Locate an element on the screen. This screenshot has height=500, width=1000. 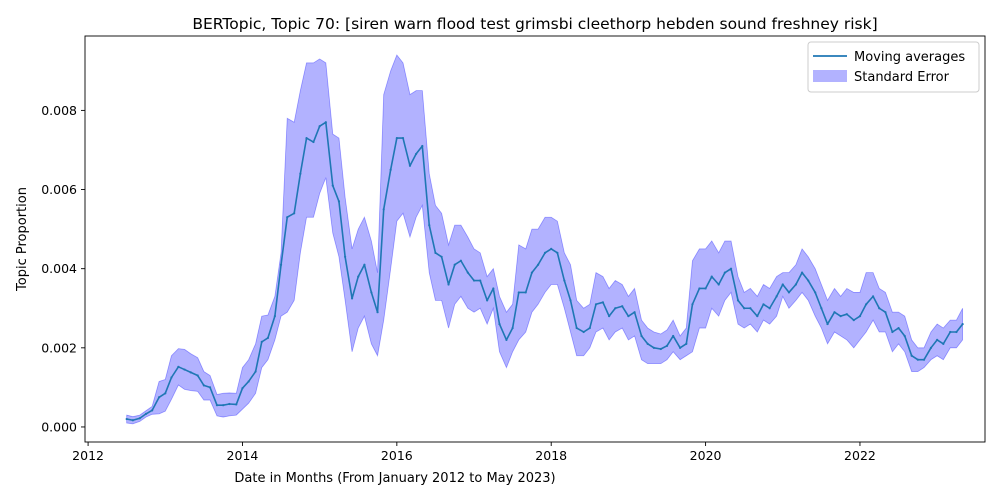
legend-label-standard-error: Standard Error is located at coordinates (902, 77).